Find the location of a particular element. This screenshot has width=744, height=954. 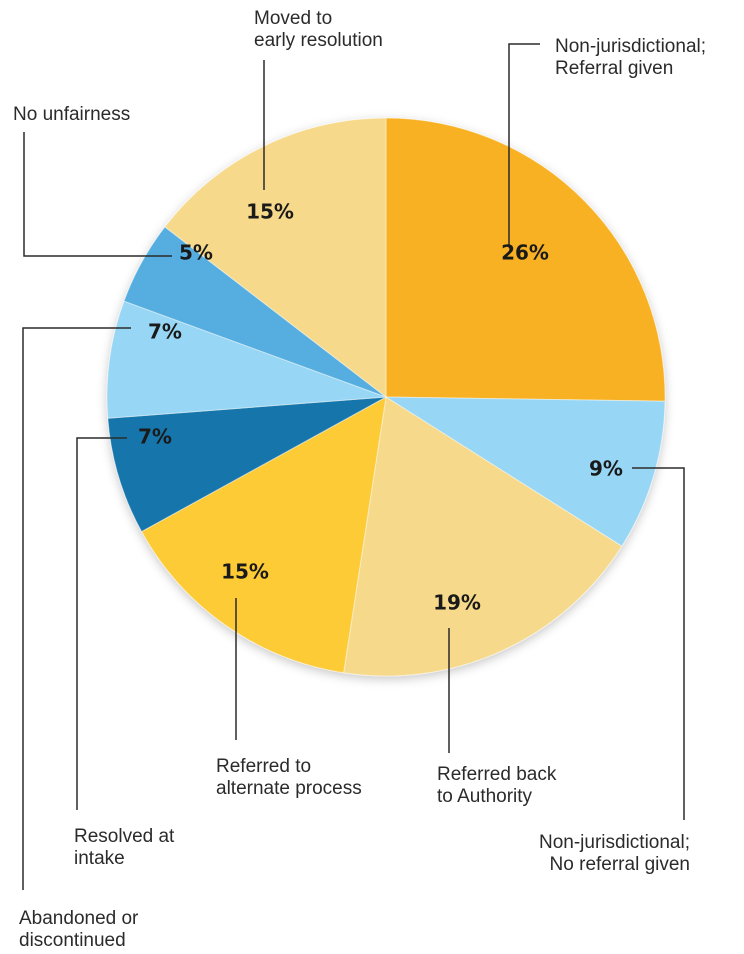

category-label-3: Referred back to Authority is located at coordinates (497, 785).